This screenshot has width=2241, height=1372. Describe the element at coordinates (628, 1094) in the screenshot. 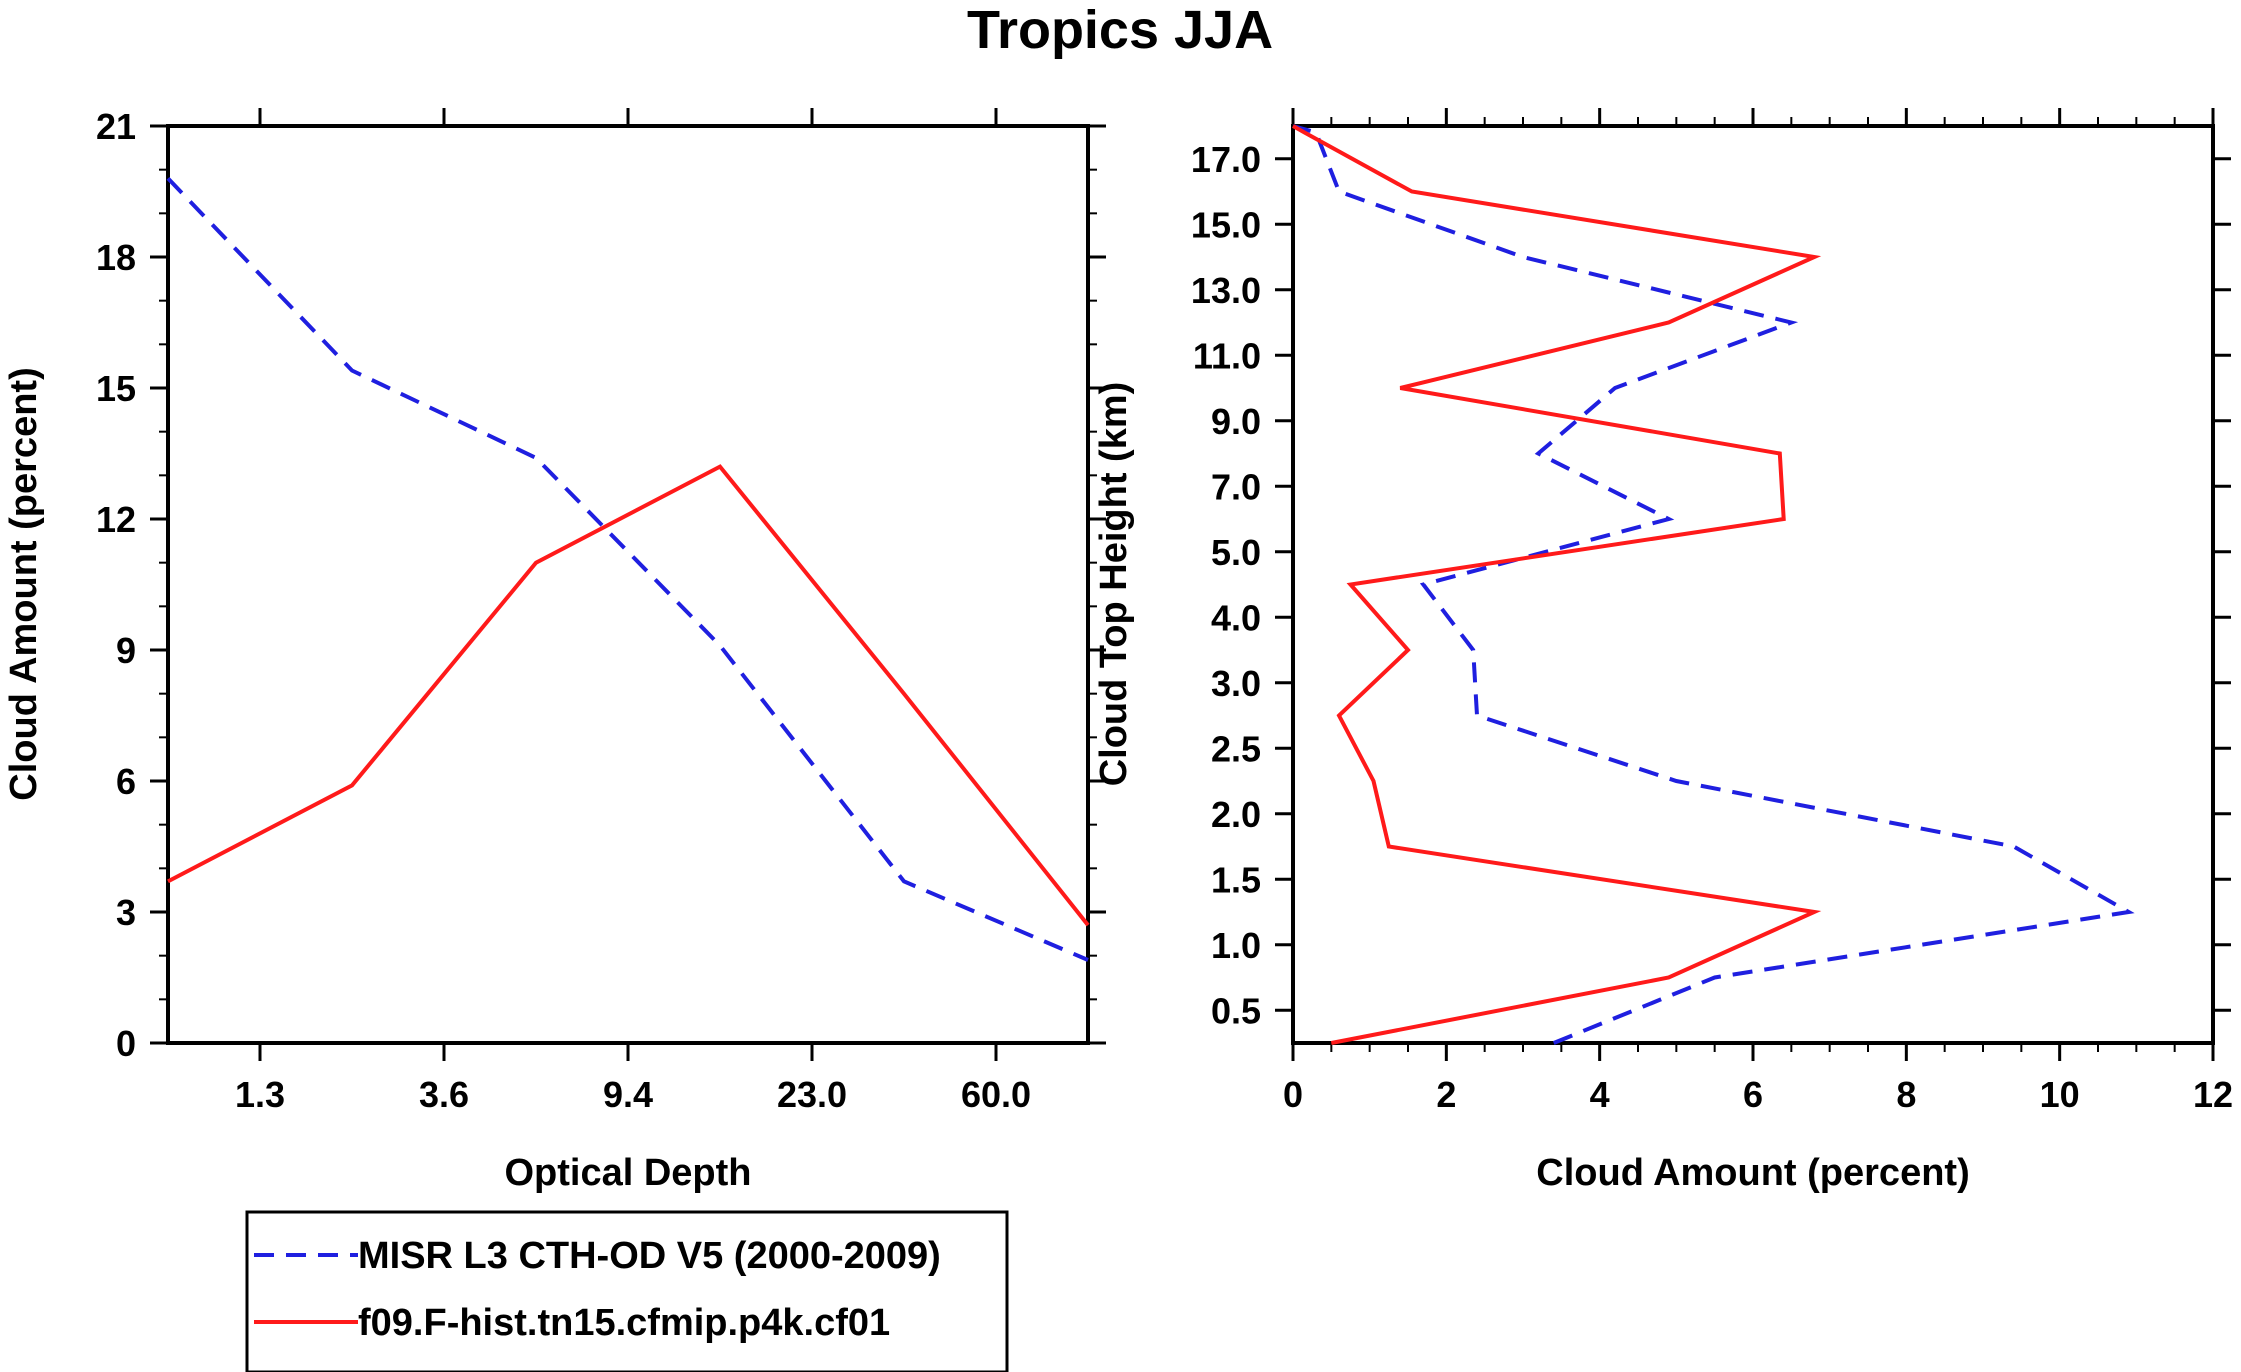

I see `left-xtick-label: 9.4` at that location.